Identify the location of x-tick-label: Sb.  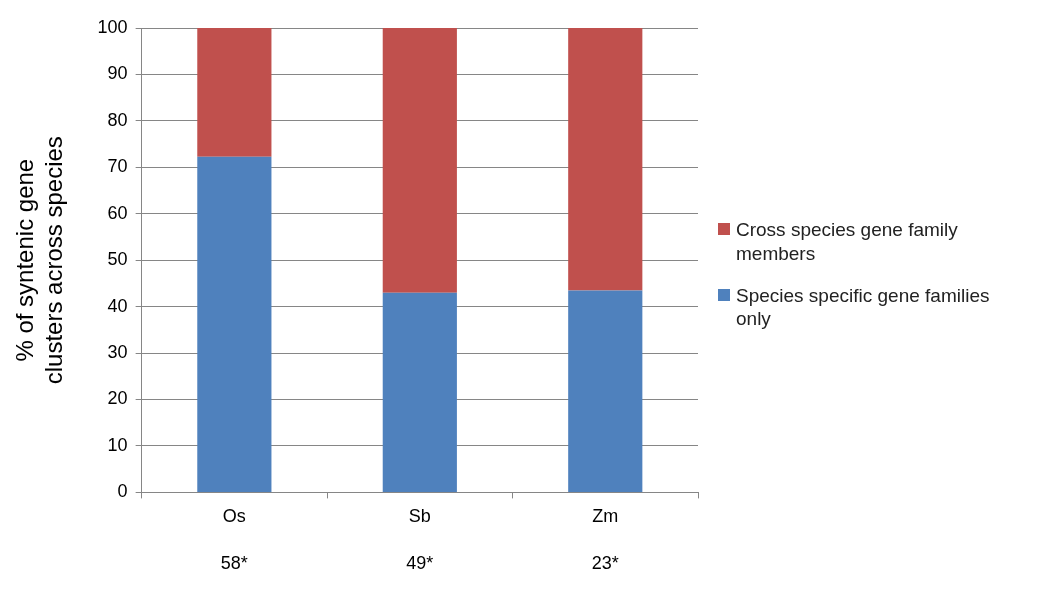
(419, 516).